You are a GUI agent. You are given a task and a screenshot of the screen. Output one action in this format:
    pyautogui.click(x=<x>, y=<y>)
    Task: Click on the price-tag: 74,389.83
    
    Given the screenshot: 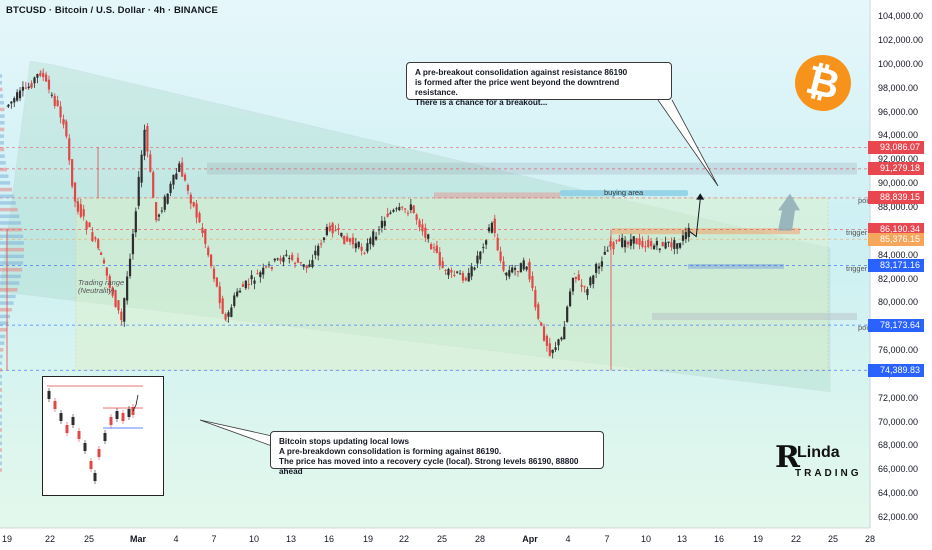 What is the action you would take?
    pyautogui.click(x=896, y=370)
    